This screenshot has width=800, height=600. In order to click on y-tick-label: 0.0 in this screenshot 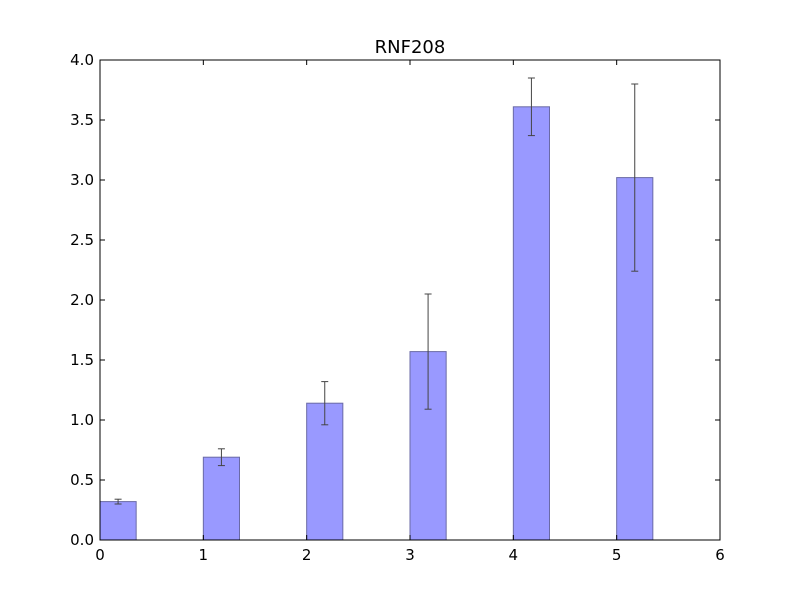, I will do `click(82, 540)`.